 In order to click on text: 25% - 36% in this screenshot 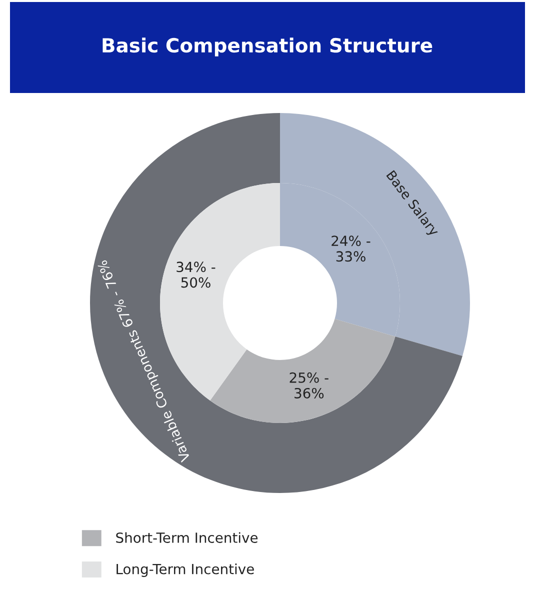, I will do `click(309, 385)`.